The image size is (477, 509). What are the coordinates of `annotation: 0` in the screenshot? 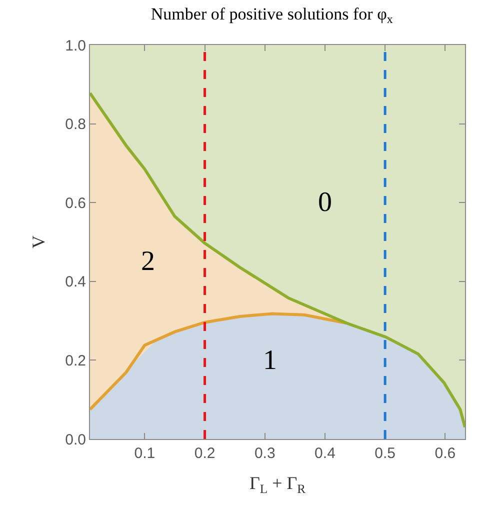 It's located at (325, 202).